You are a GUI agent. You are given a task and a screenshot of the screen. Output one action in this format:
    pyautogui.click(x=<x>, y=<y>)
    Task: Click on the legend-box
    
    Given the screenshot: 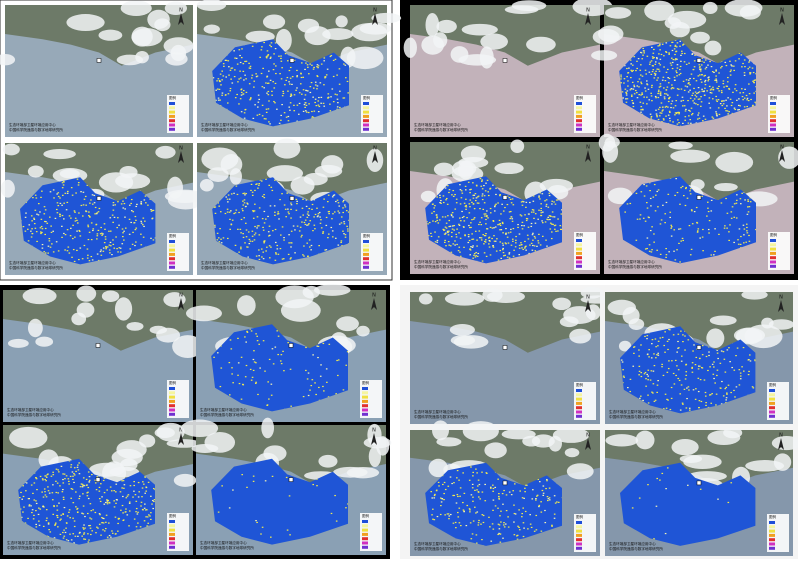 What is the action you would take?
    pyautogui.click(x=371, y=399)
    